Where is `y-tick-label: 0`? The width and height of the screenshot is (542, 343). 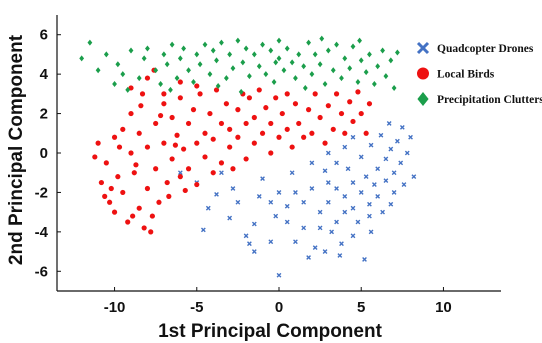
y-tick-label: 0 is located at coordinates (44, 153).